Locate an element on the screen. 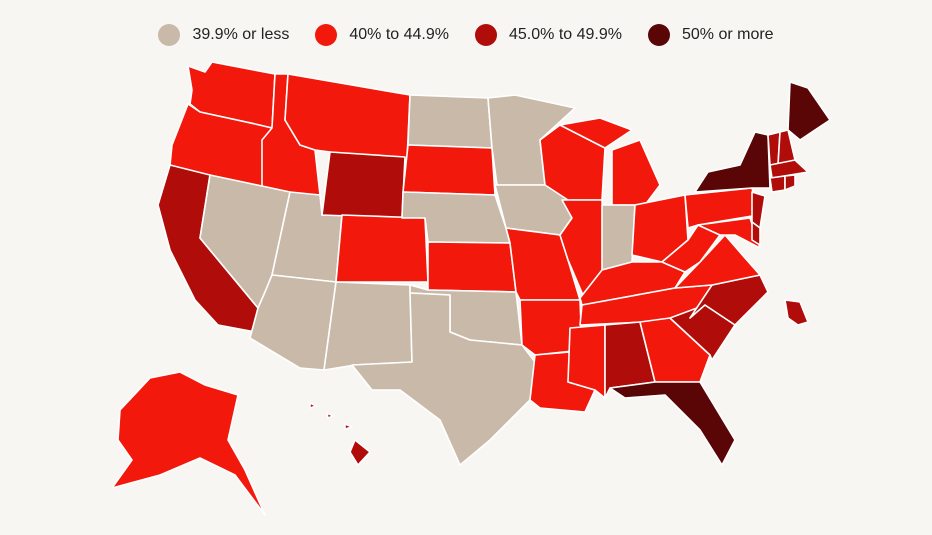 This screenshot has height=535, width=932. state-wy is located at coordinates (363, 185).